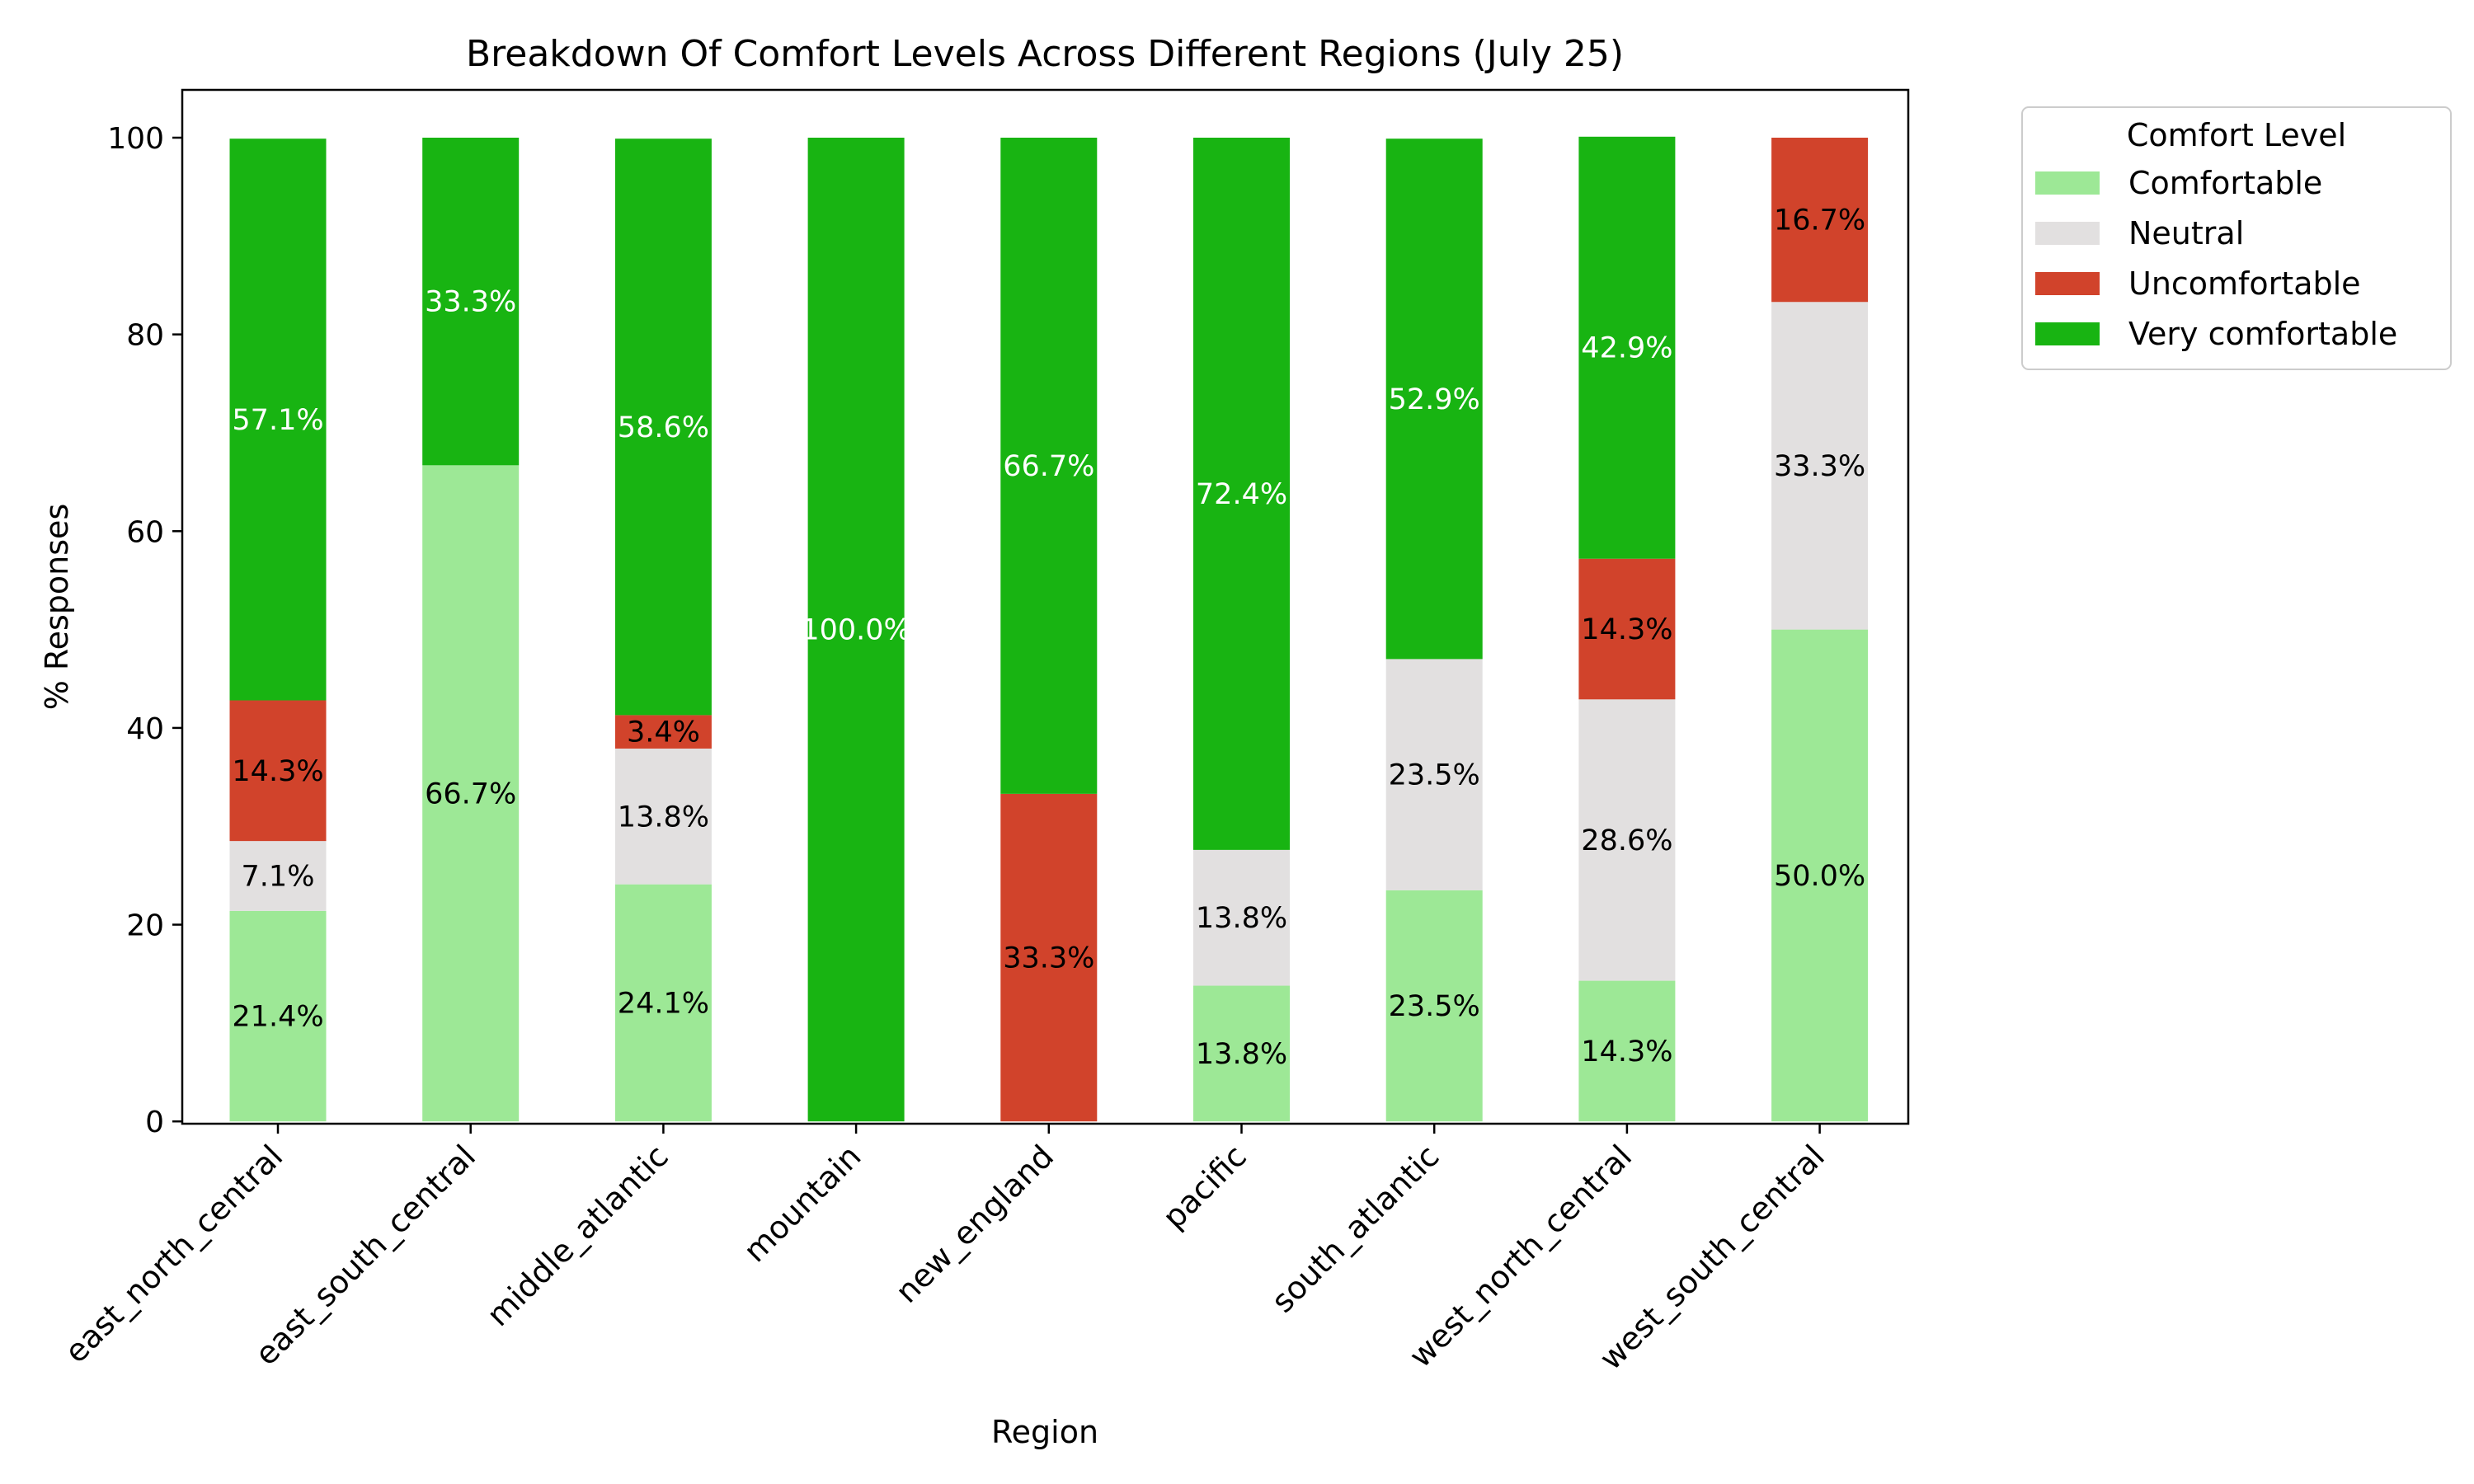 The image size is (2474, 1484). What do you see at coordinates (145, 926) in the screenshot?
I see `y-tick-label: 20` at bounding box center [145, 926].